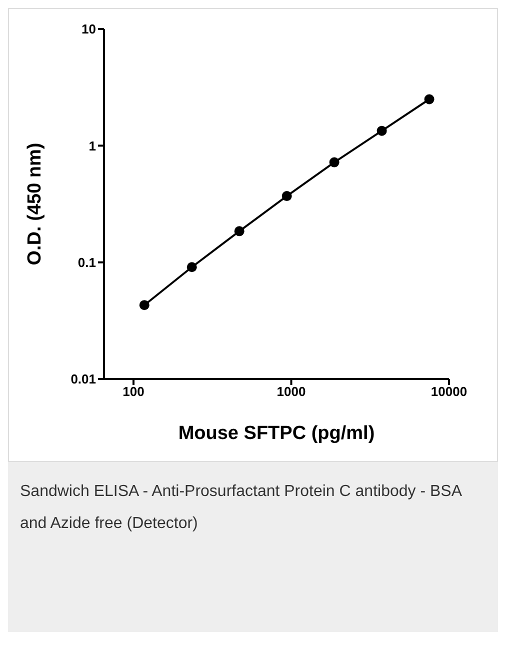 The height and width of the screenshot is (661, 508). I want to click on text: Sandwich ELISA - Anti-Prosurfactant Protein C antibody - BSA and Azide free (Detector), so click(241, 508).